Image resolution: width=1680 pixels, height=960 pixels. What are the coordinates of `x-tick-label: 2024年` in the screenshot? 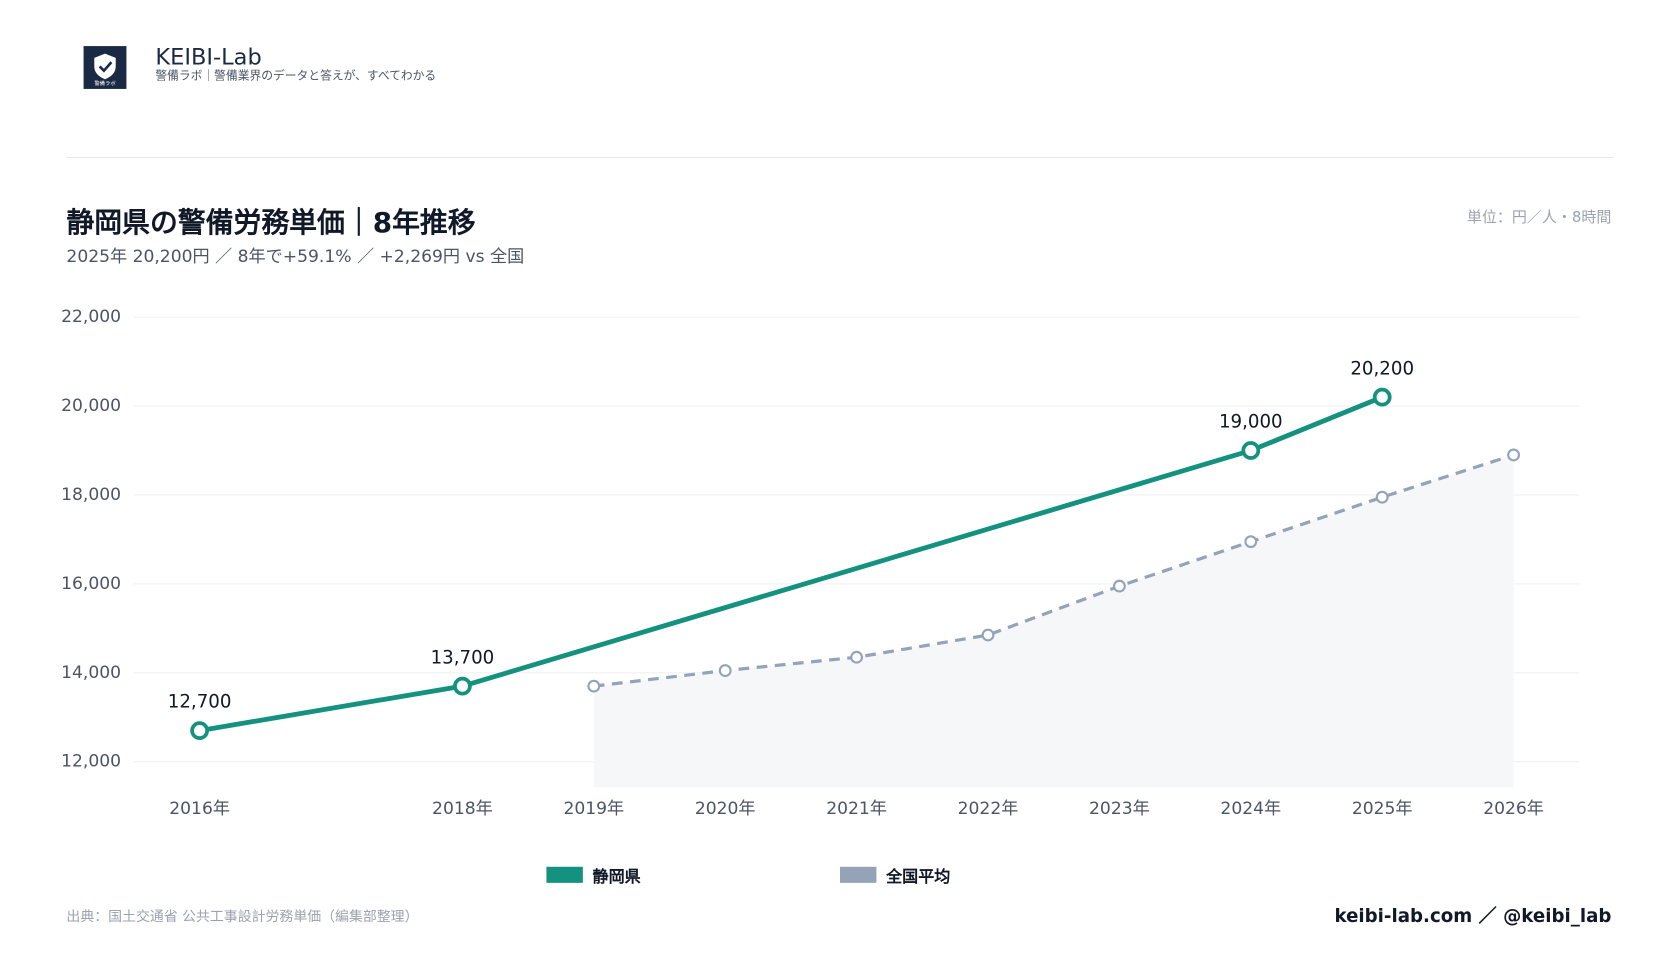 It's located at (1250, 809).